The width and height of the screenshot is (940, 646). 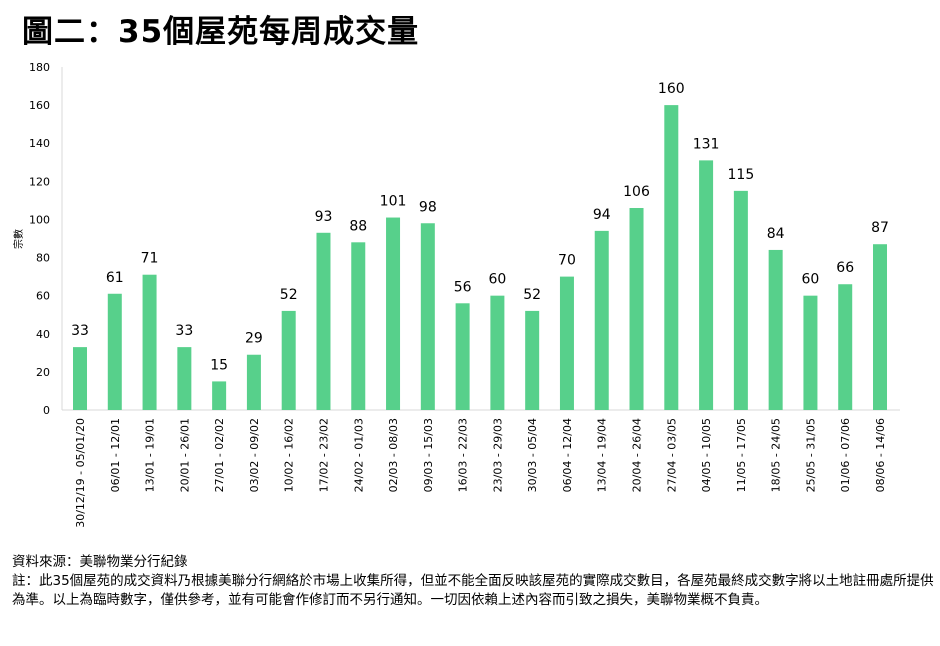 What do you see at coordinates (39, 143) in the screenshot?
I see `y-tick-label: 140` at bounding box center [39, 143].